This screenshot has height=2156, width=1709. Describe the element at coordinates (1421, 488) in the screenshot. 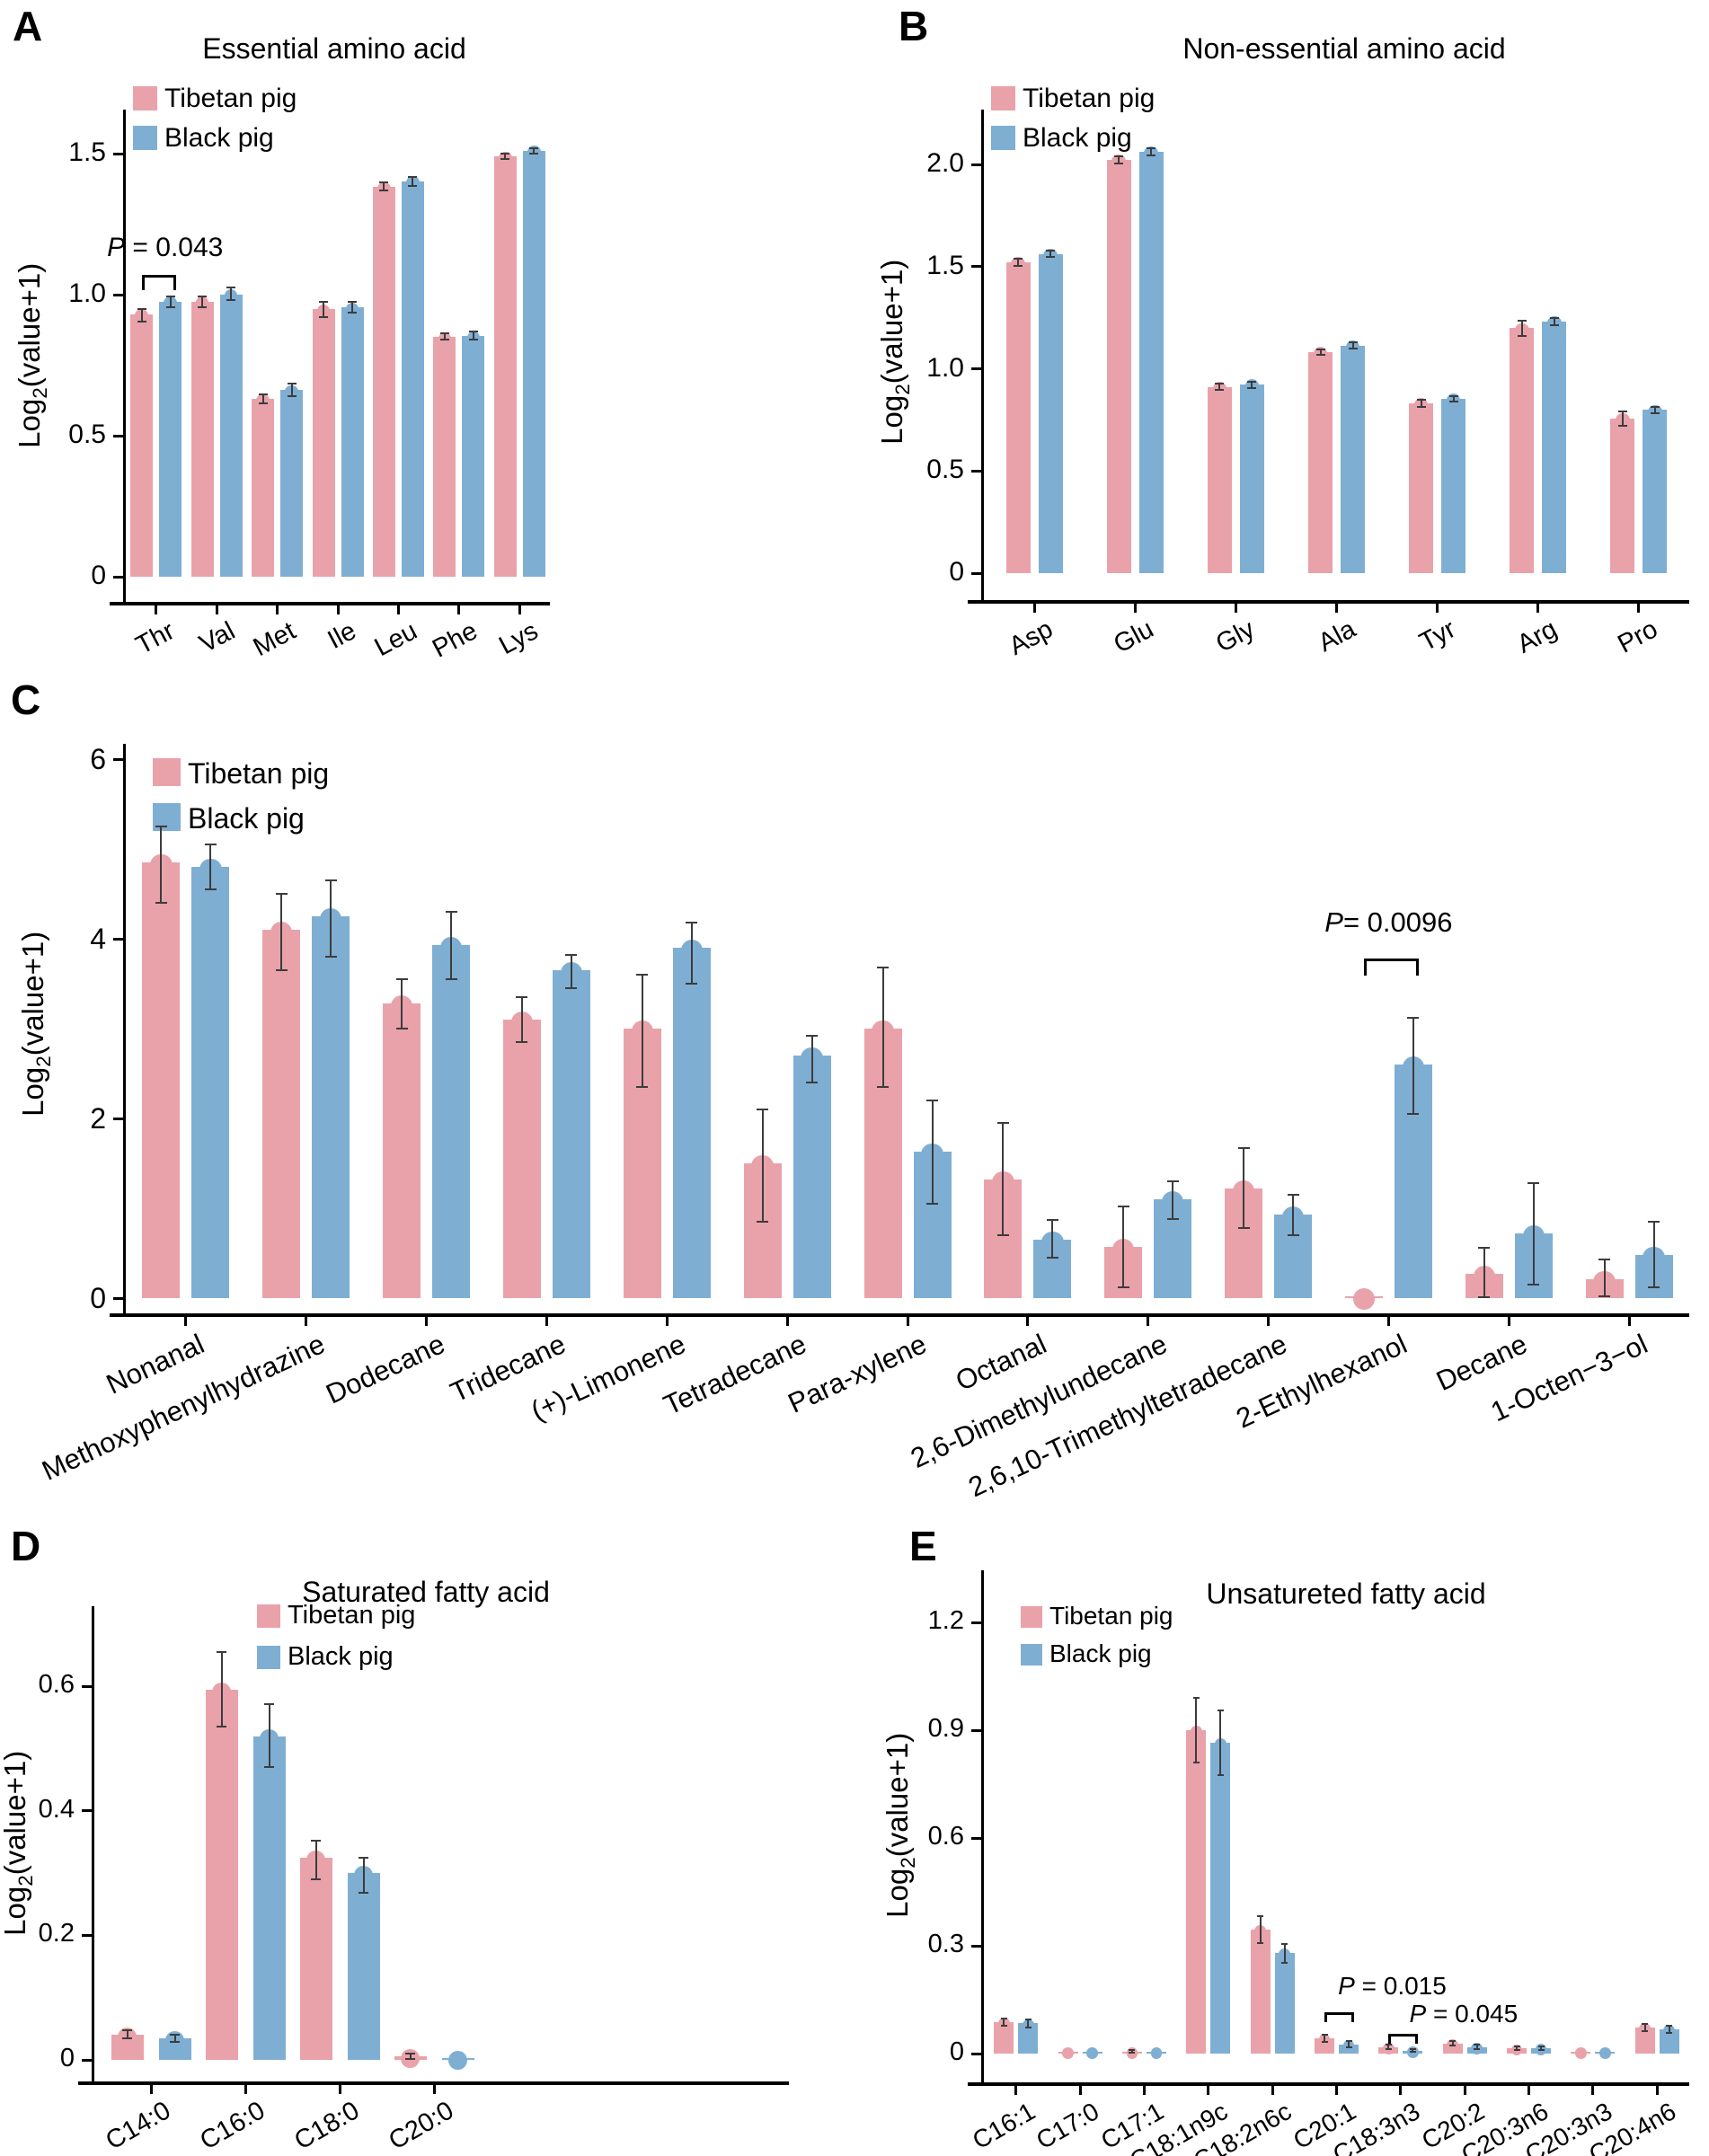

I see `bar-tibetan-tyr` at that location.